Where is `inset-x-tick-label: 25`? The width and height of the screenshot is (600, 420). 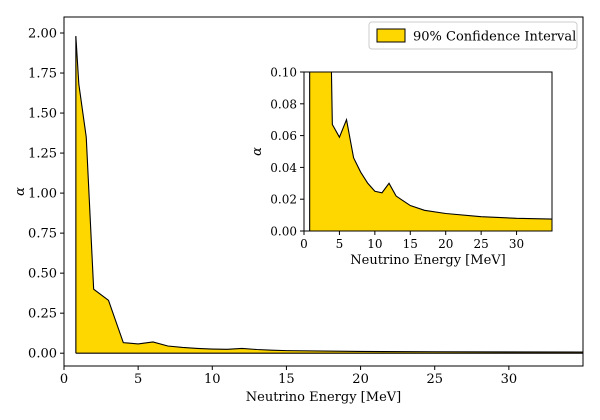 inset-x-tick-label: 25 is located at coordinates (481, 244).